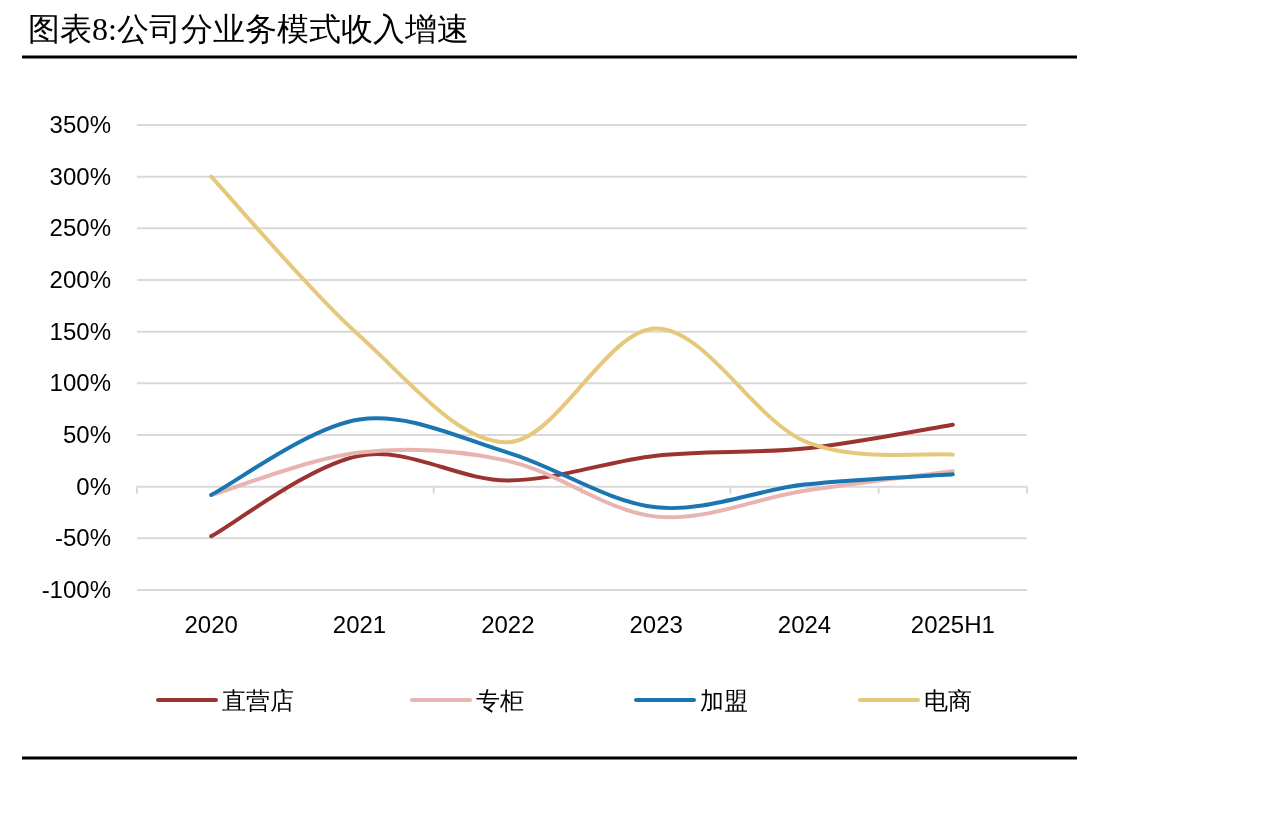  What do you see at coordinates (76, 589) in the screenshot?
I see `y-tick-label: -100%` at bounding box center [76, 589].